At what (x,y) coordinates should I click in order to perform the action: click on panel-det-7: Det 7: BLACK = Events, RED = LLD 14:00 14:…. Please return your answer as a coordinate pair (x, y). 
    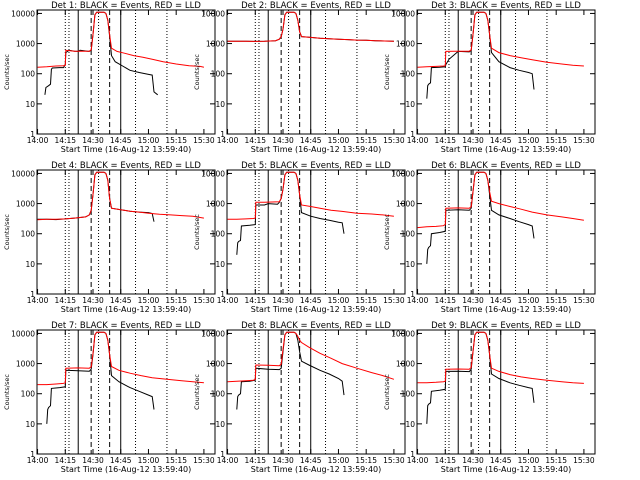
    Looking at the image, I should click on (109, 397).